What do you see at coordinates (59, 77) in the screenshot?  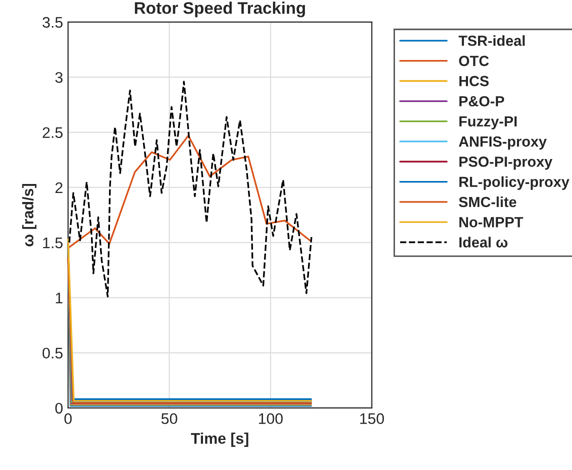 I see `y-tick-label: 3` at bounding box center [59, 77].